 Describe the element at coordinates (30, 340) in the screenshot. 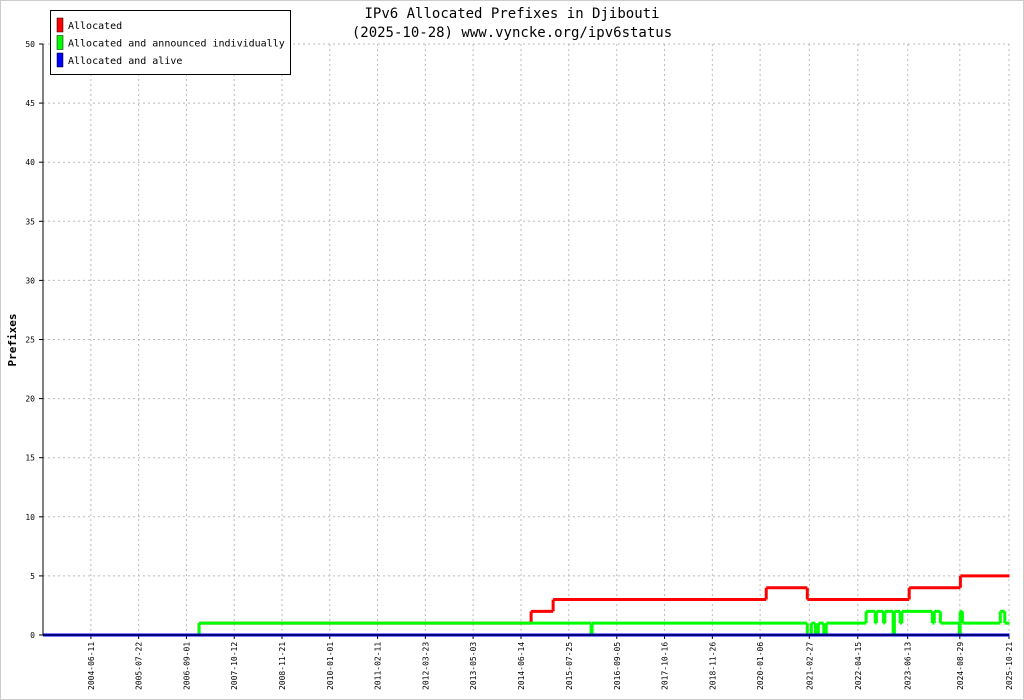

I see `y-tick-label: 25` at that location.